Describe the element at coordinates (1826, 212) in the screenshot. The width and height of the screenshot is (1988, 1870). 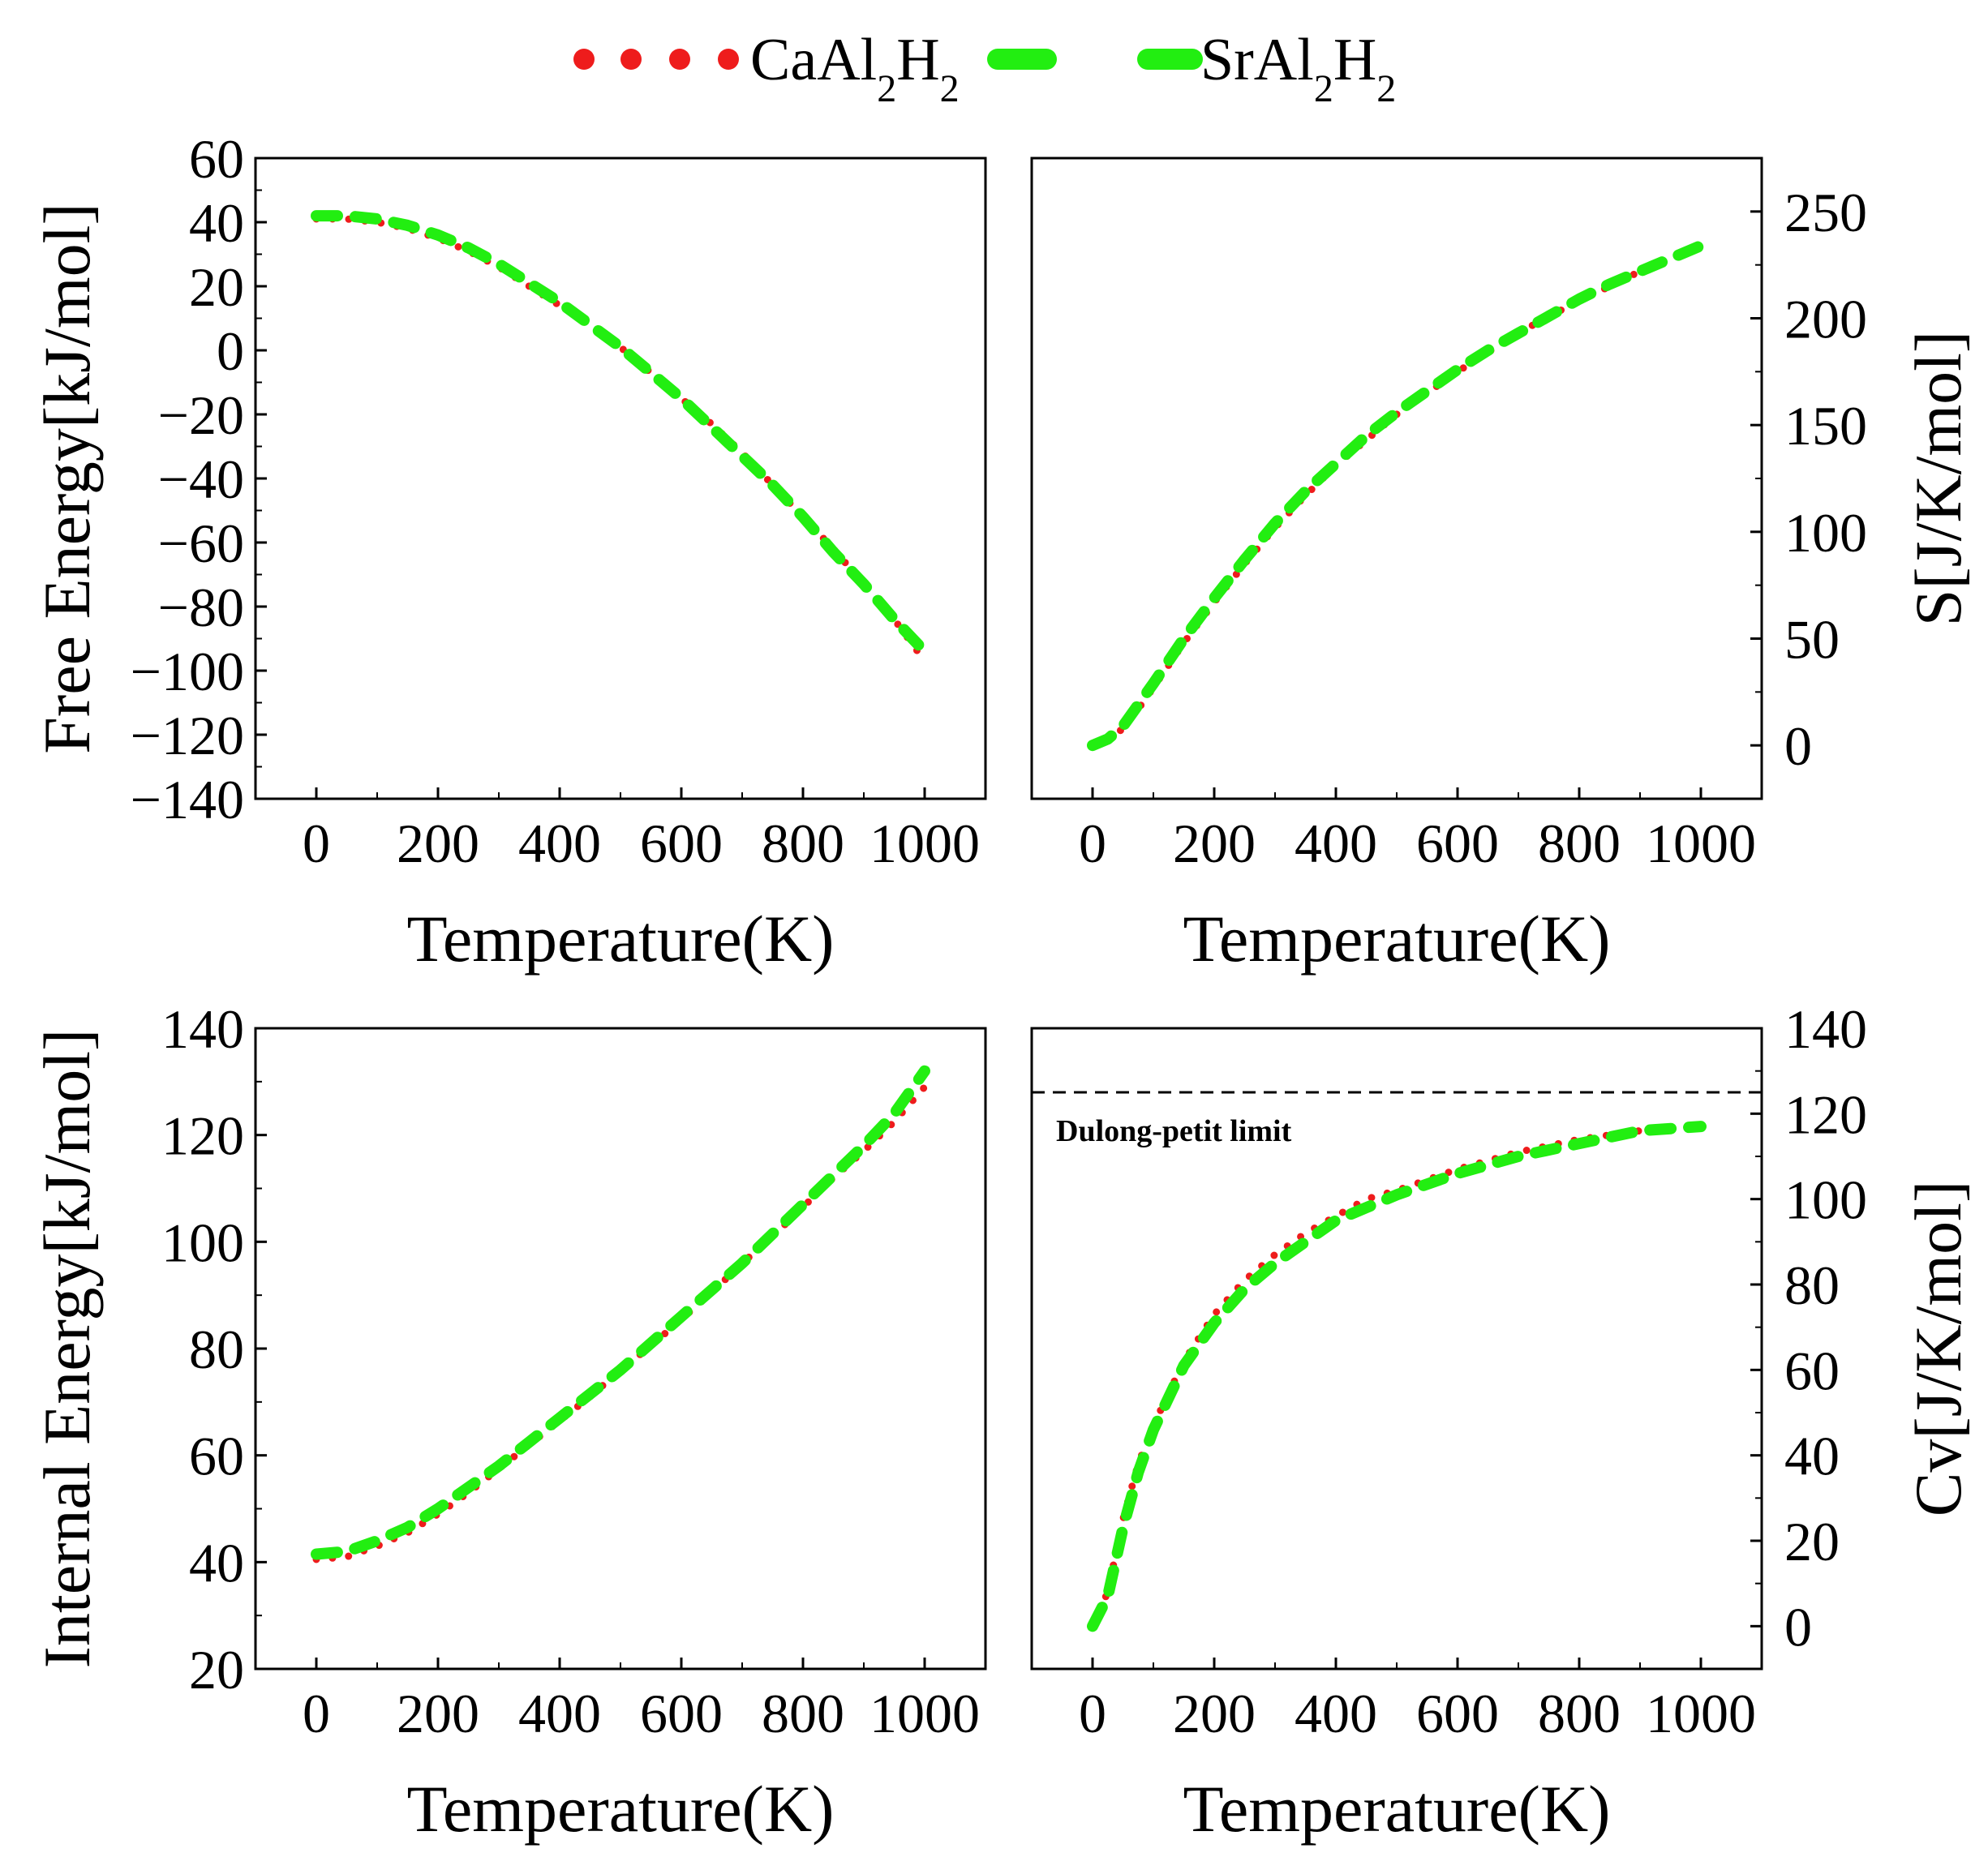
I see `y-tick-label: 250` at that location.